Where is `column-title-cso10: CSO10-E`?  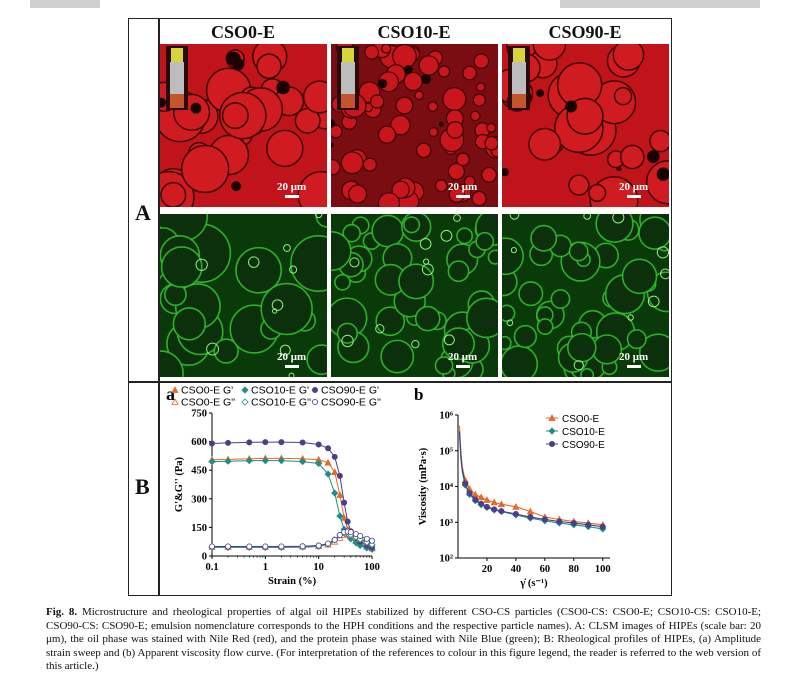
column-title-cso10: CSO10-E is located at coordinates (414, 32).